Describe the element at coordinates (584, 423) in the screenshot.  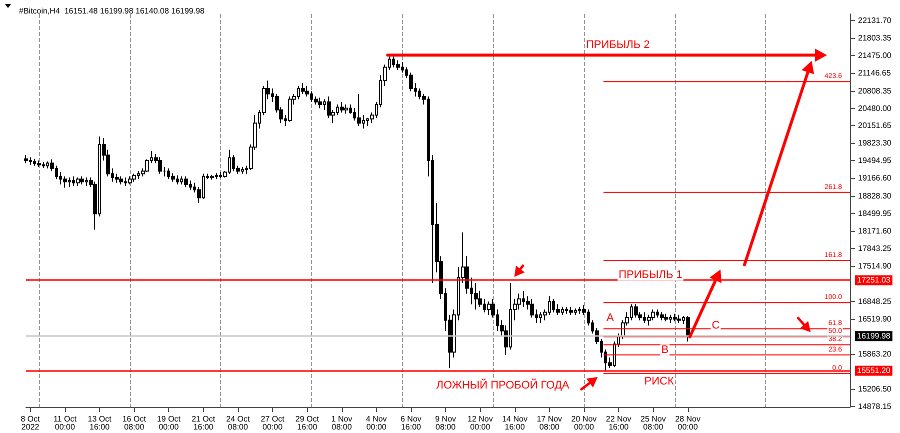
I see `x-tick-label: 20 Nov 00:00` at that location.